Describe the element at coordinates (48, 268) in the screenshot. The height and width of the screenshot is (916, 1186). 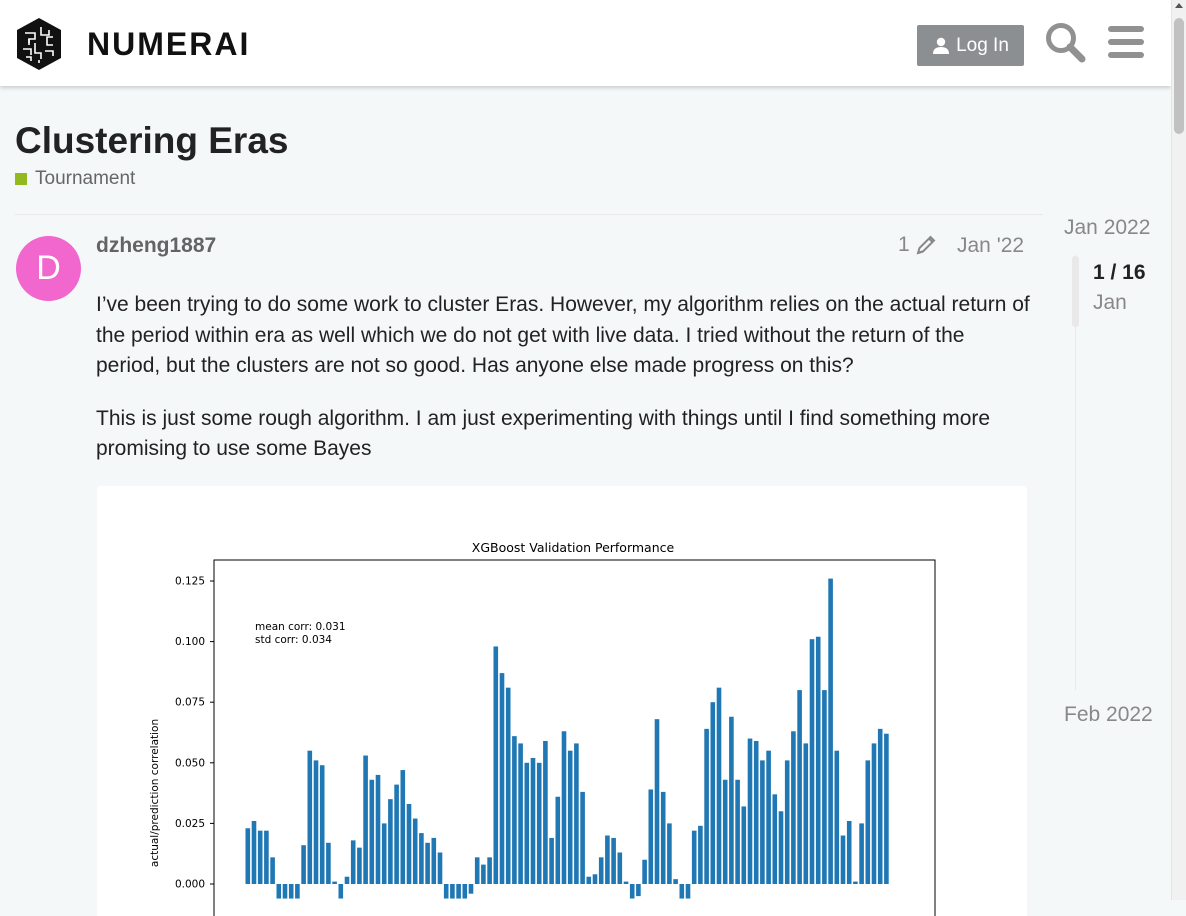
I see `avatar: D` at that location.